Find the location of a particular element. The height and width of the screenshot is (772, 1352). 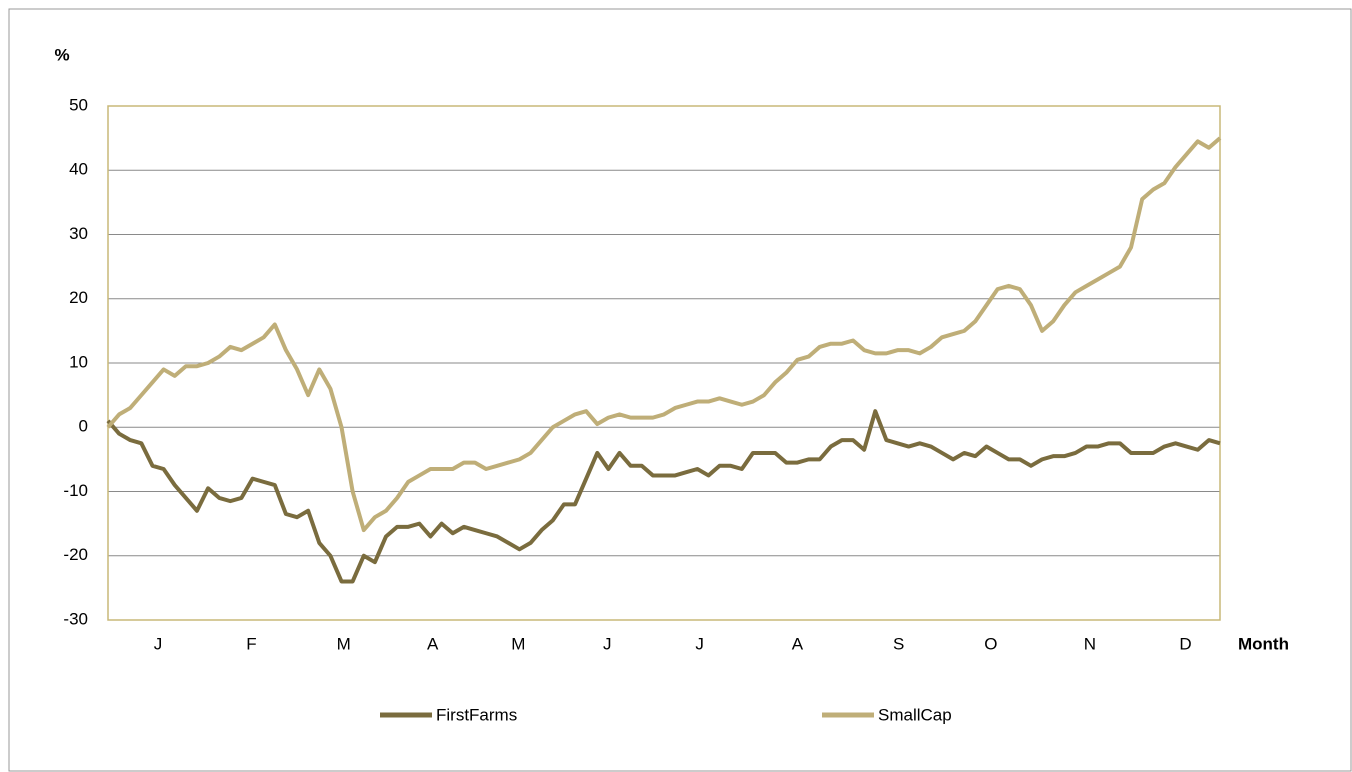

y-tick-label: -30 is located at coordinates (75, 618).